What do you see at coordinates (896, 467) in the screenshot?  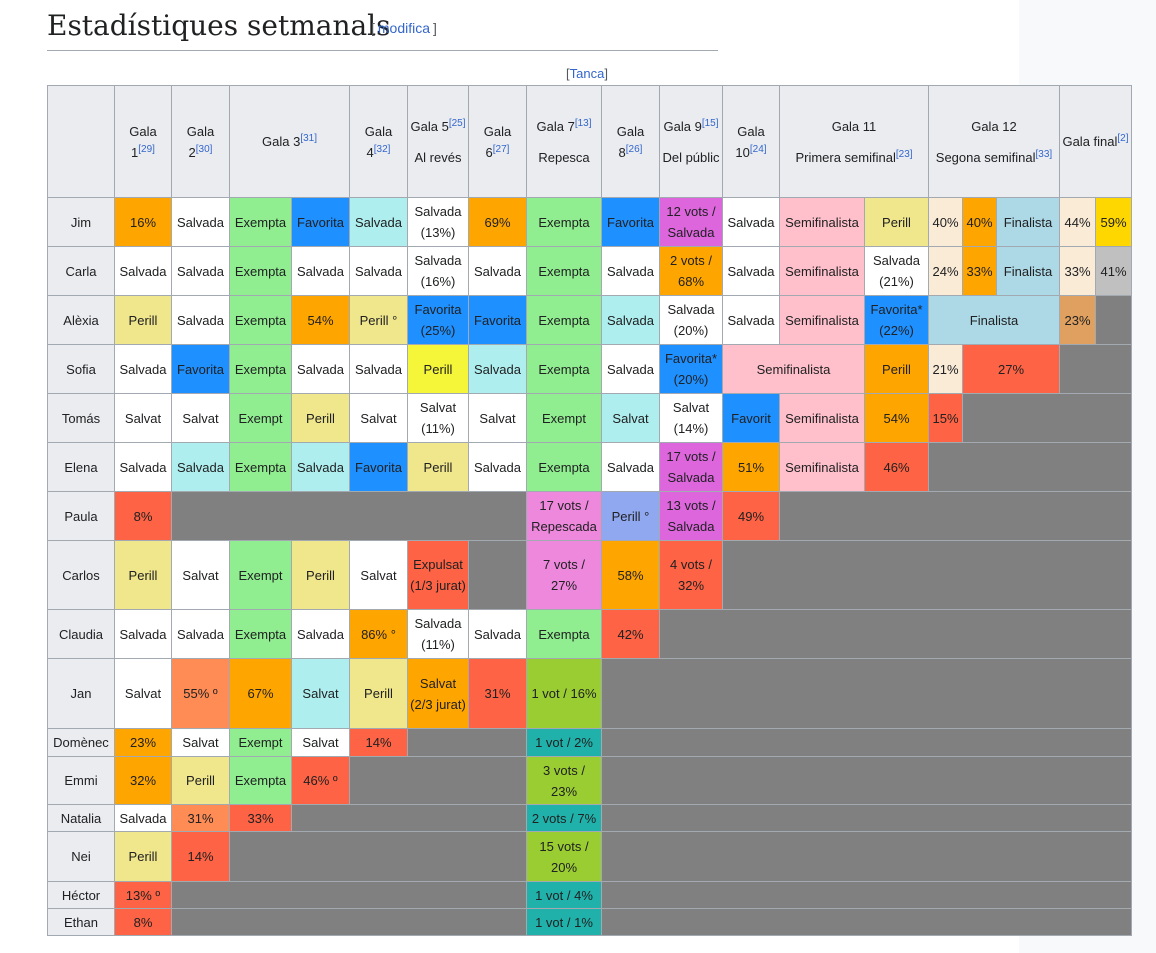 I see `result-cell: 46%` at bounding box center [896, 467].